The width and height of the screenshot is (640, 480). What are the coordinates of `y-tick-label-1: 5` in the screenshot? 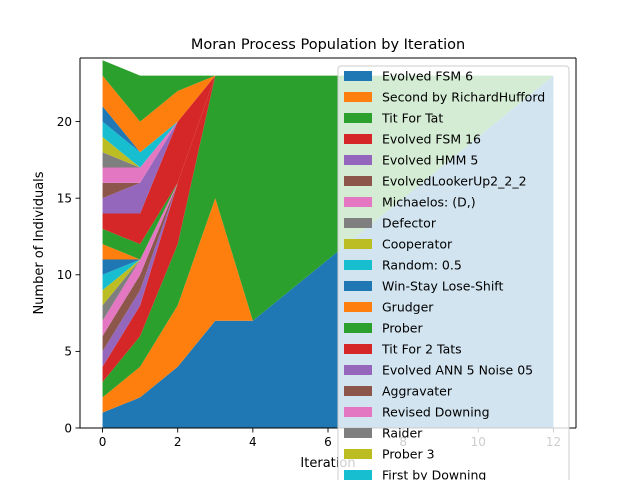 It's located at (68, 352).